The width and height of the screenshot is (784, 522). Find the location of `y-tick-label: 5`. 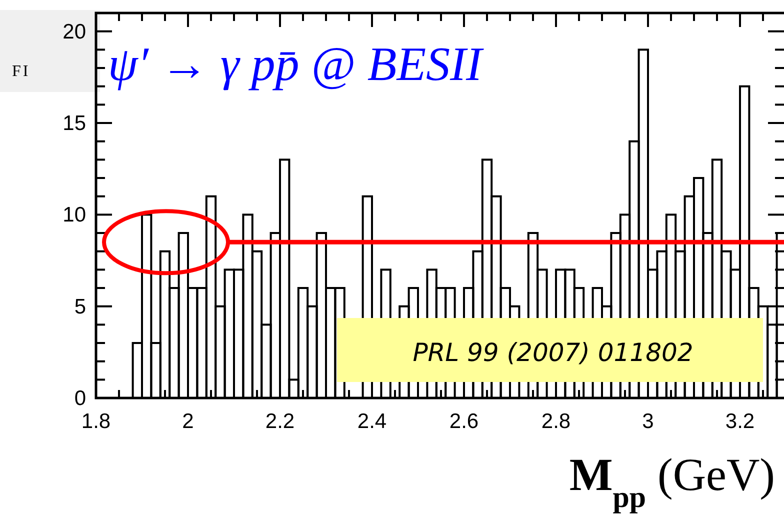

y-tick-label: 5 is located at coordinates (80, 306).